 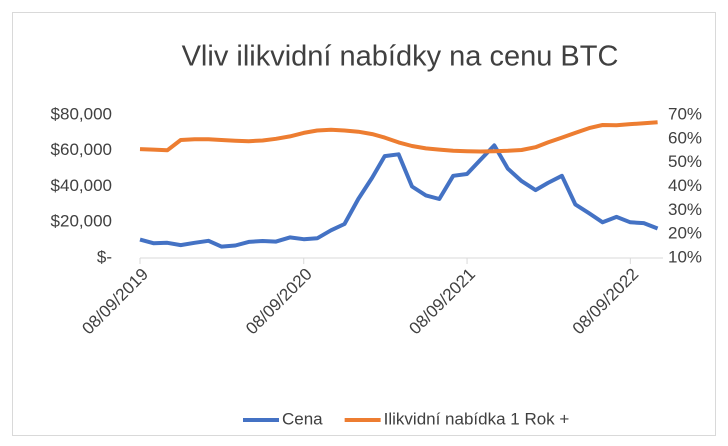 What do you see at coordinates (302, 418) in the screenshot?
I see `legend-label: Cena` at bounding box center [302, 418].